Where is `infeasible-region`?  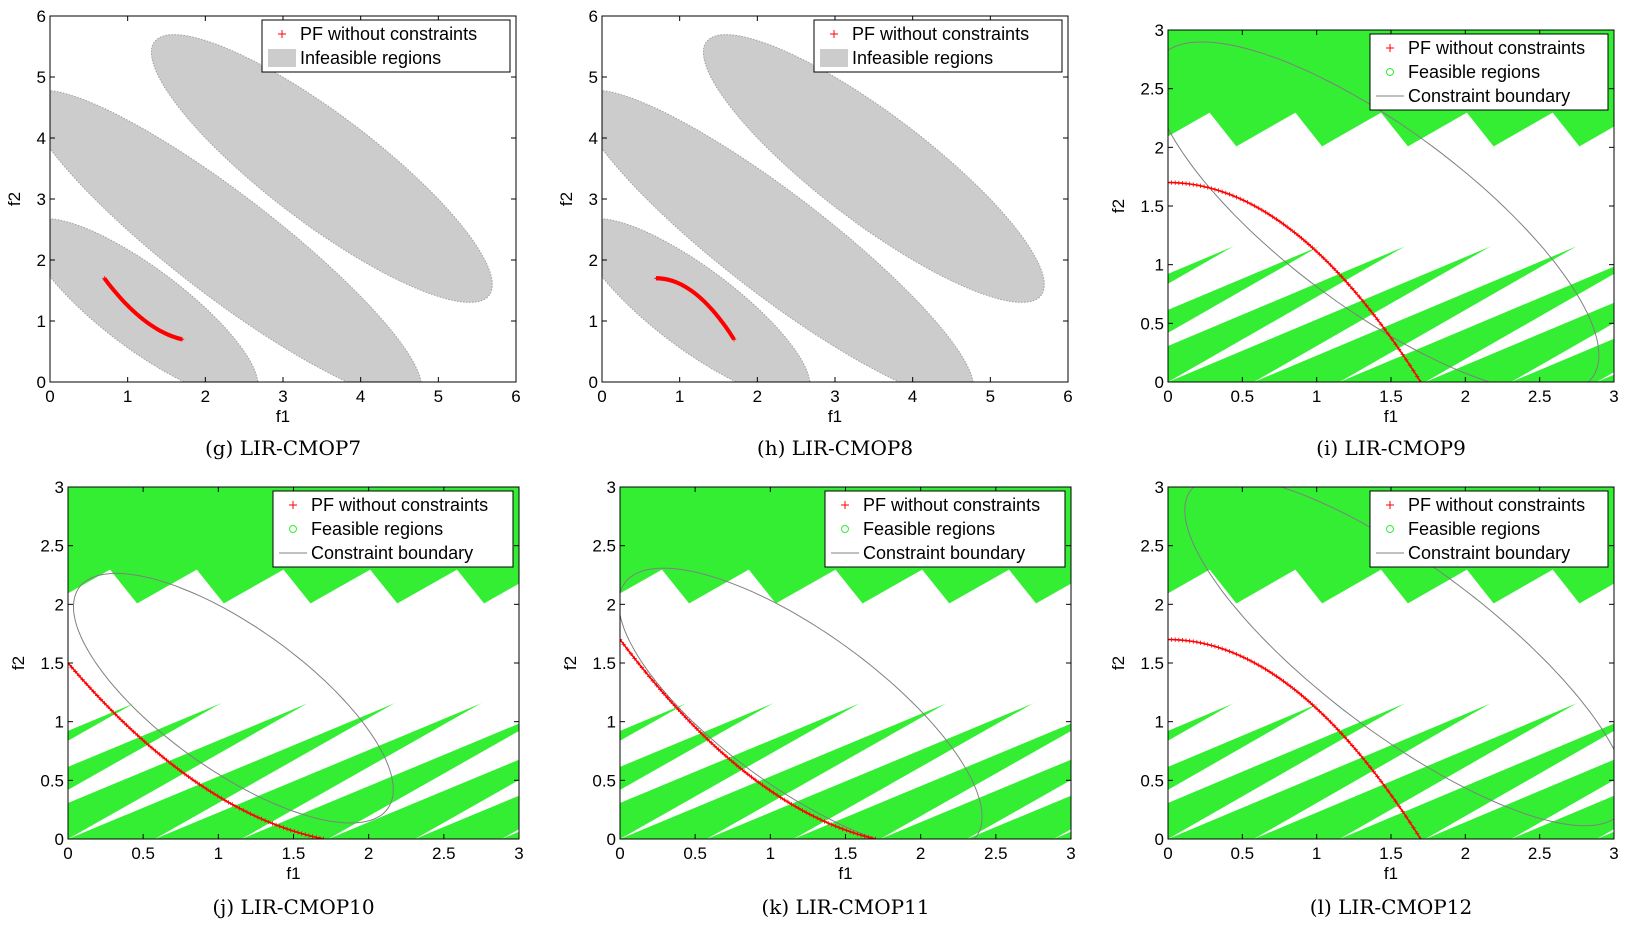
infeasible-region is located at coordinates (236, 236).